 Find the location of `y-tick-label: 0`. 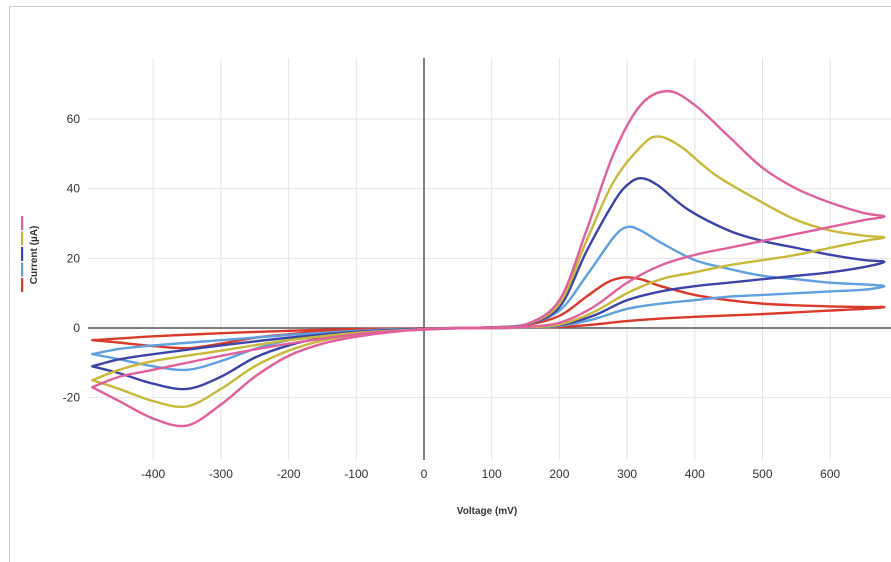

y-tick-label: 0 is located at coordinates (76, 328).